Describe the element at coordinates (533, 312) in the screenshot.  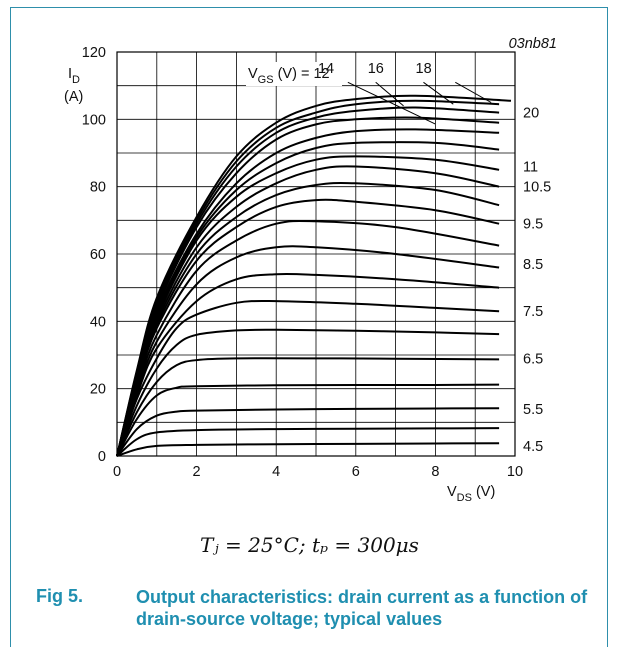
I see `curve-label-right: 7.5` at that location.